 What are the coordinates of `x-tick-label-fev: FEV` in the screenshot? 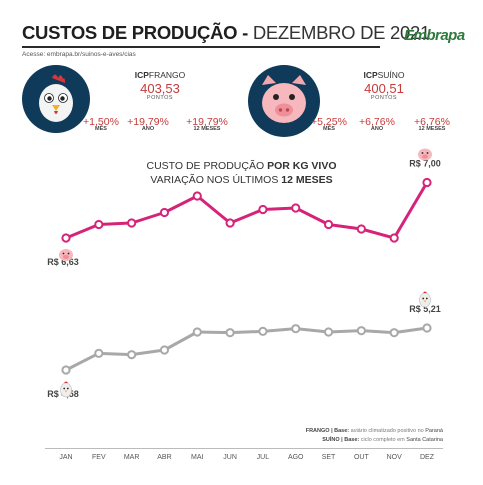 It's located at (99, 457).